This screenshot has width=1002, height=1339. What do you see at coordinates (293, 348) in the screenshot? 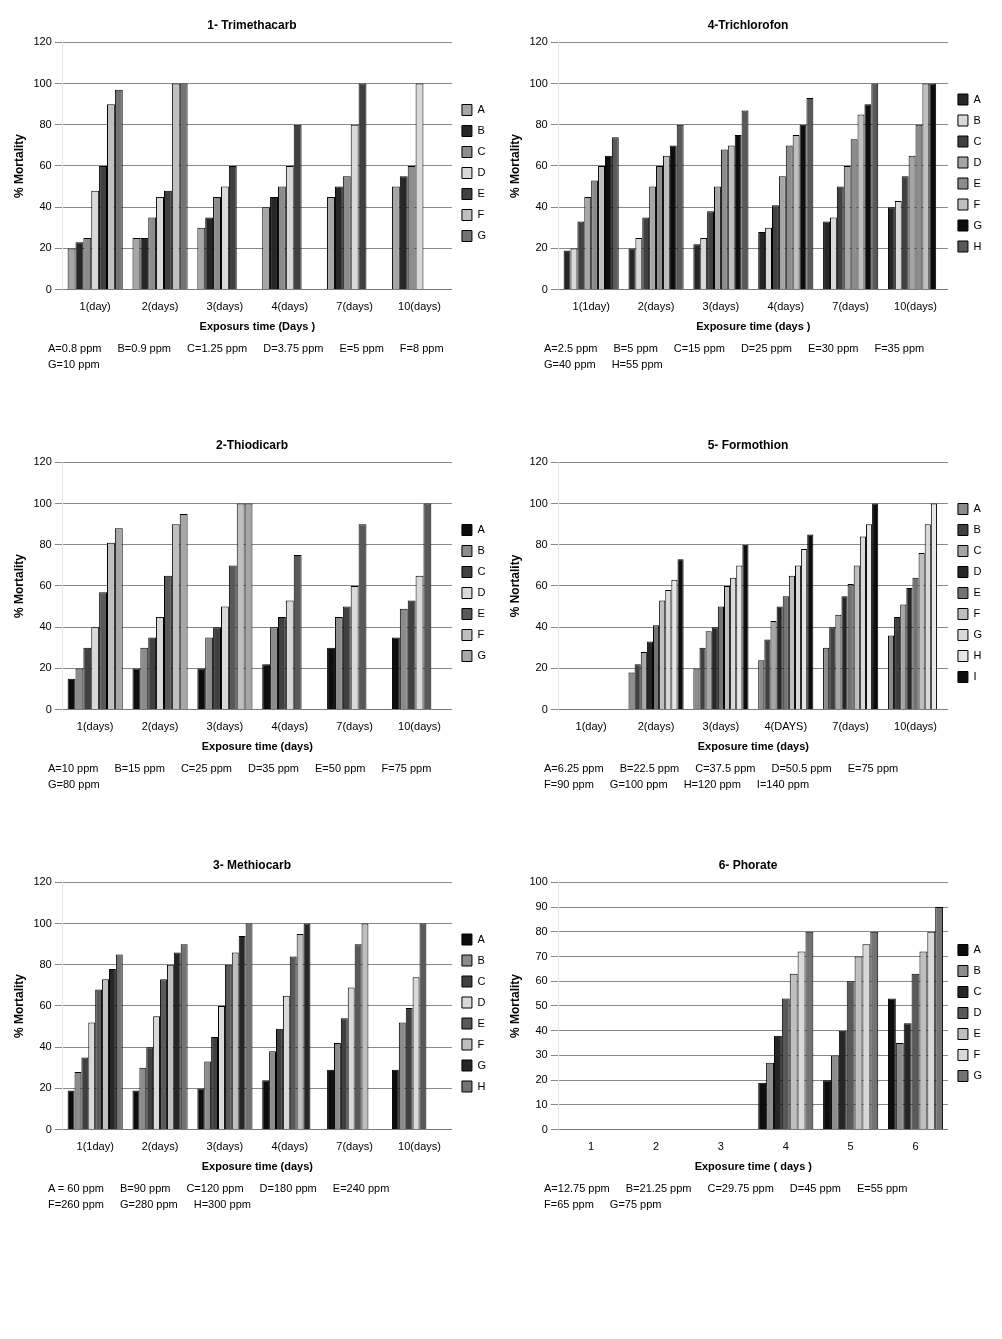
I see `text: D=3.75 ppm` at bounding box center [293, 348].